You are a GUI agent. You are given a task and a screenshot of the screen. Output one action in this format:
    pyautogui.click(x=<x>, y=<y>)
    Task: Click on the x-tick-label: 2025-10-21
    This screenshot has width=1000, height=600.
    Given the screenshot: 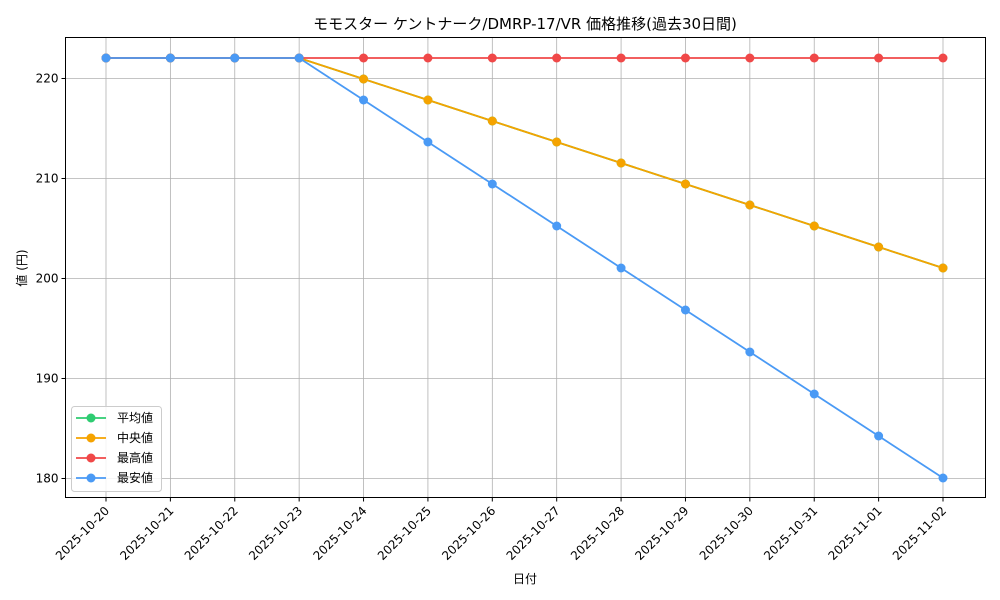 What is the action you would take?
    pyautogui.click(x=146, y=533)
    